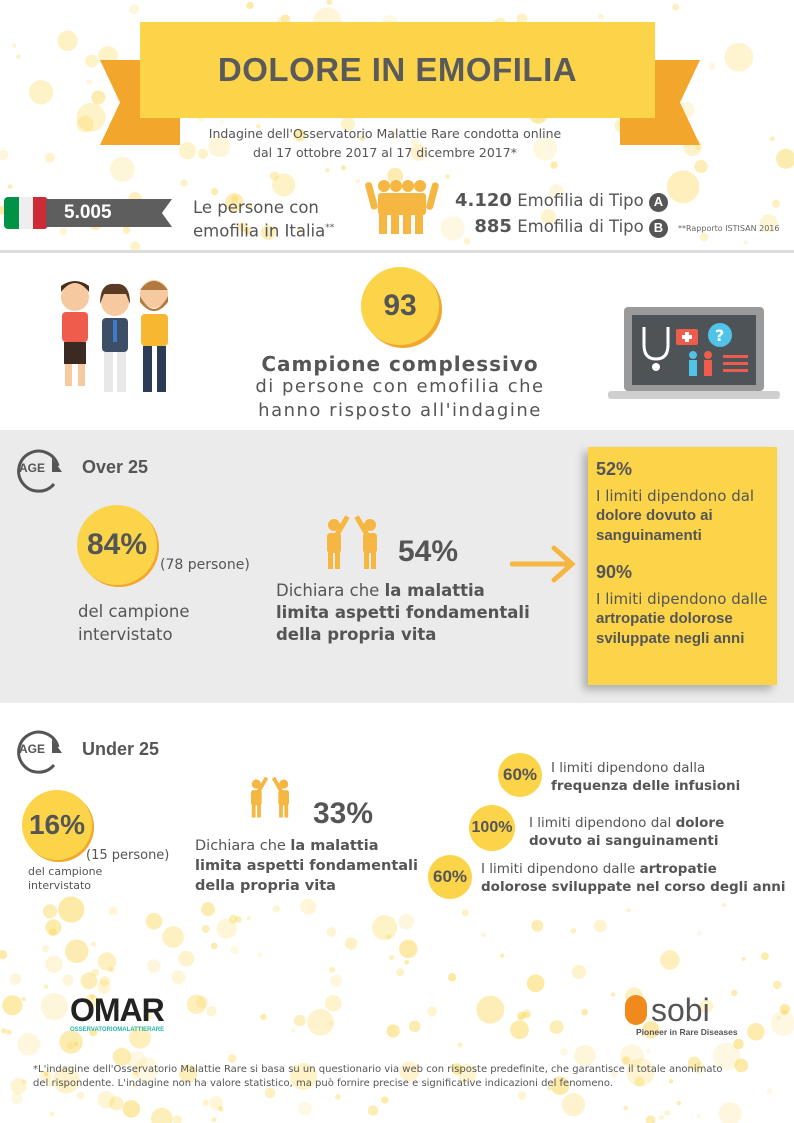 The image size is (794, 1123). I want to click on cause-percent: 60%, so click(520, 775).